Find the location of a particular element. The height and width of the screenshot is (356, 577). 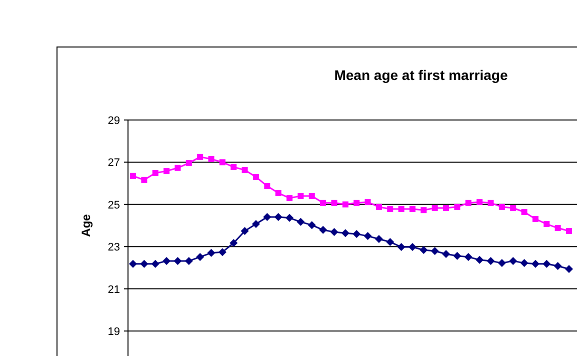

y-tick-label: 23 is located at coordinates (114, 248).